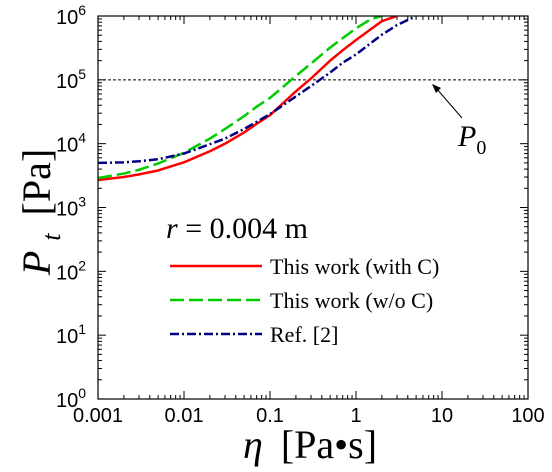 This screenshot has width=552, height=472. Describe the element at coordinates (527, 416) in the screenshot. I see `x-tick-label: 100` at that location.